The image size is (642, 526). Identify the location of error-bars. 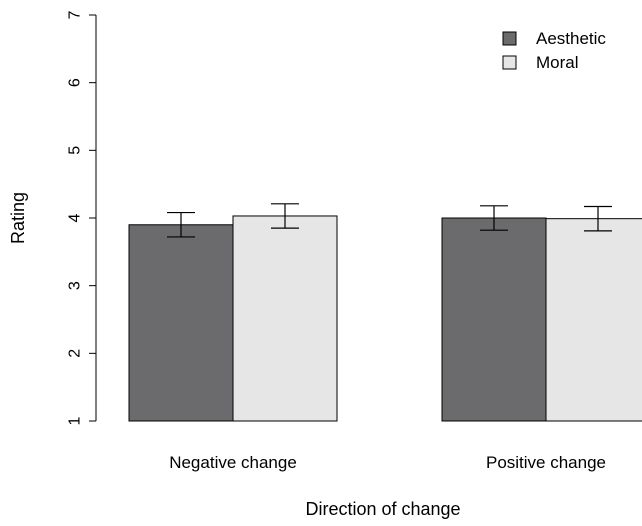
(389, 220).